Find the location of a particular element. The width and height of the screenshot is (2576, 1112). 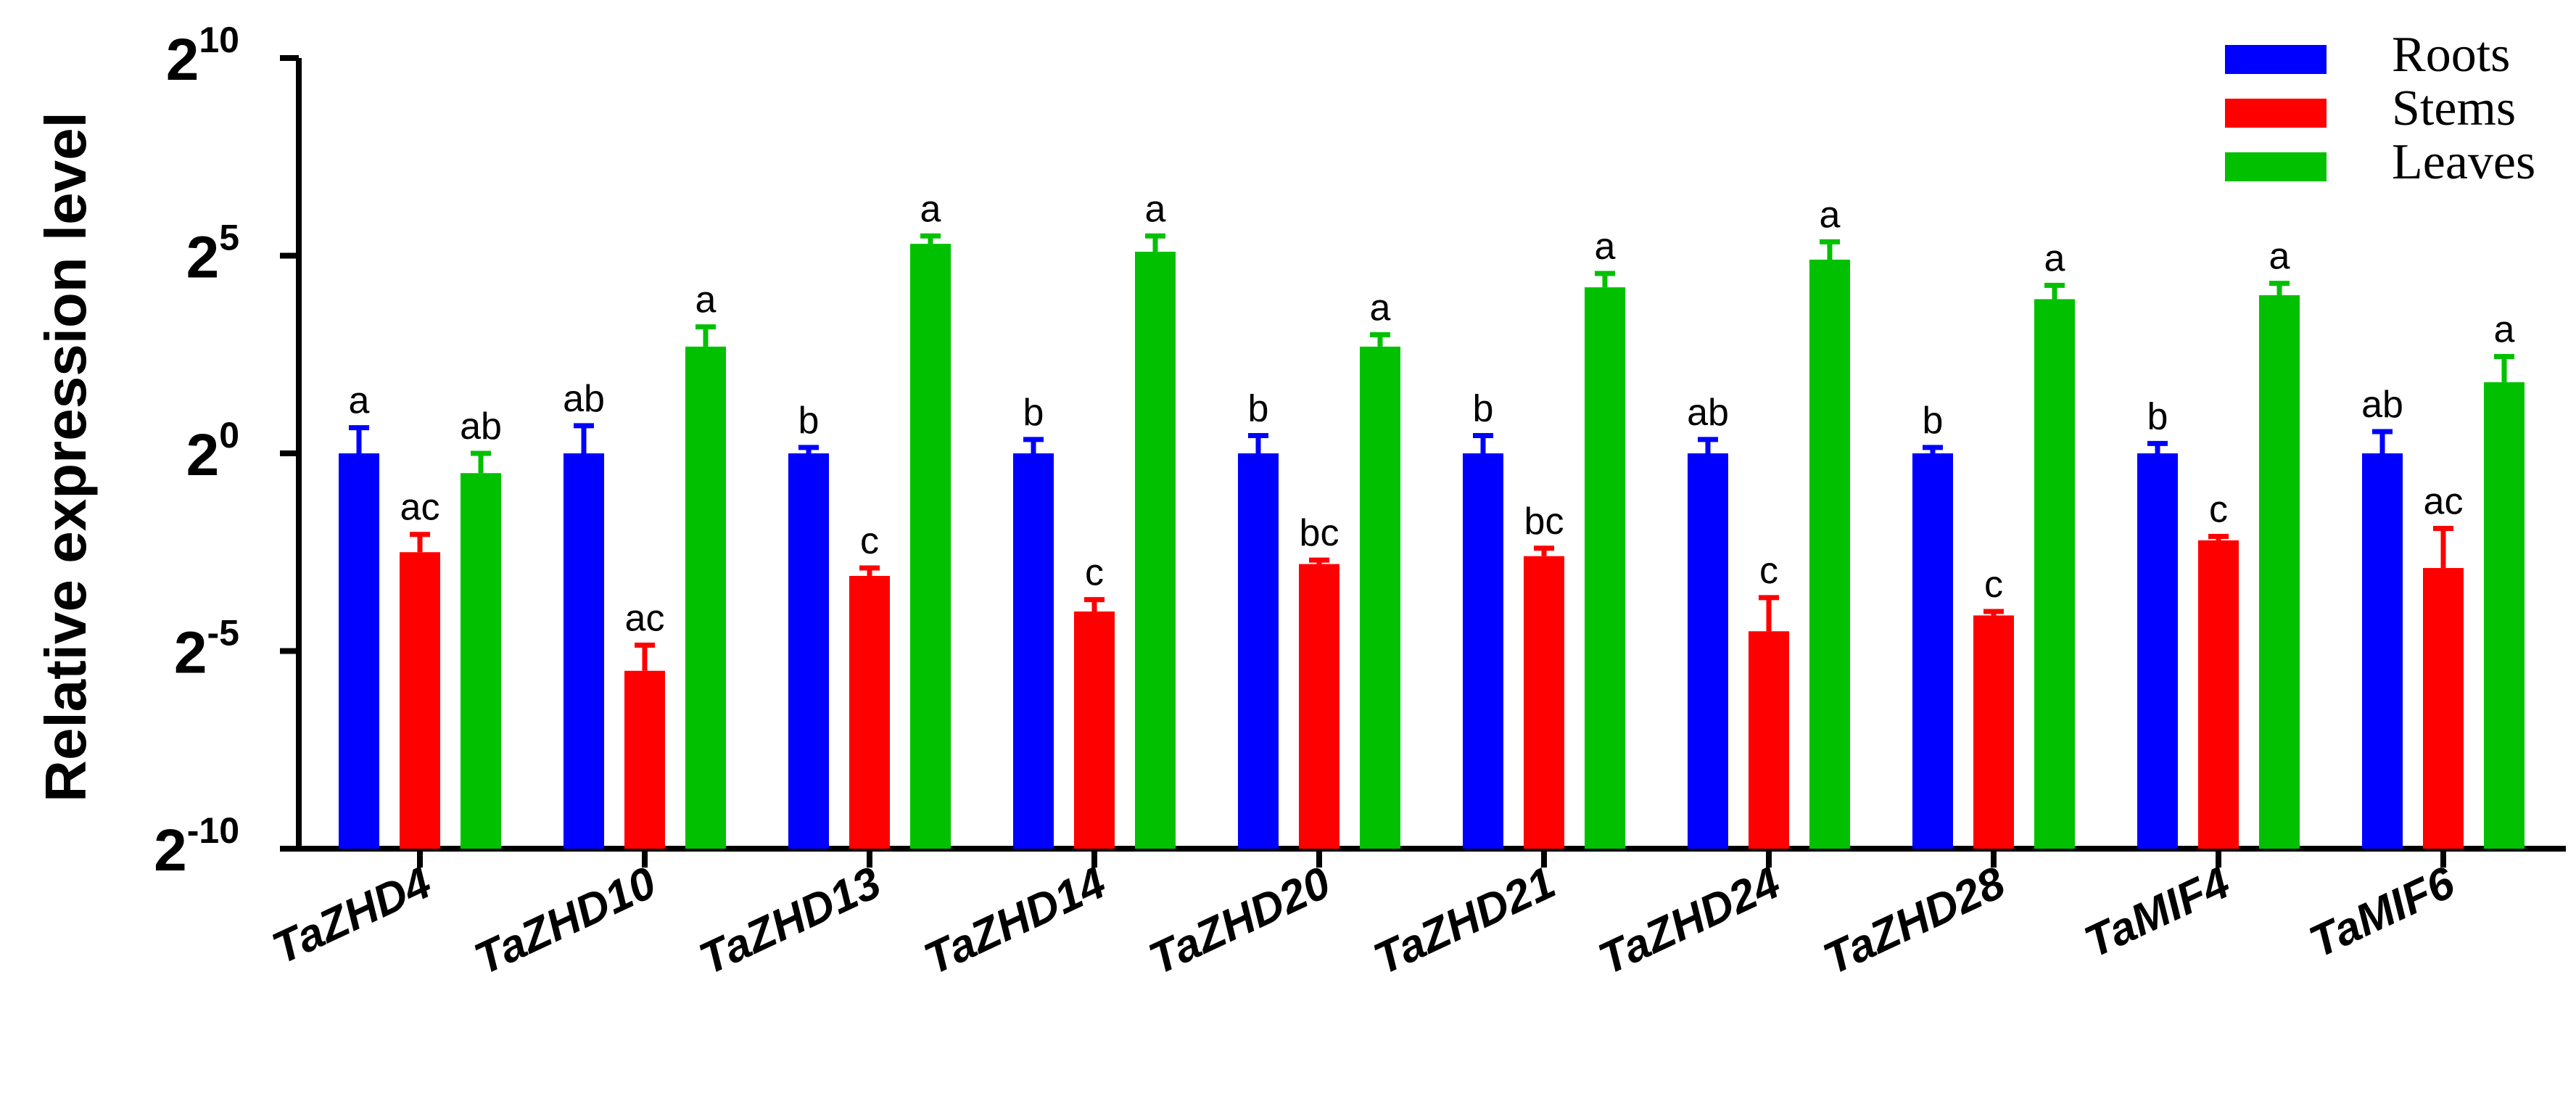

y-tick-label: 2-5 is located at coordinates (207, 649).